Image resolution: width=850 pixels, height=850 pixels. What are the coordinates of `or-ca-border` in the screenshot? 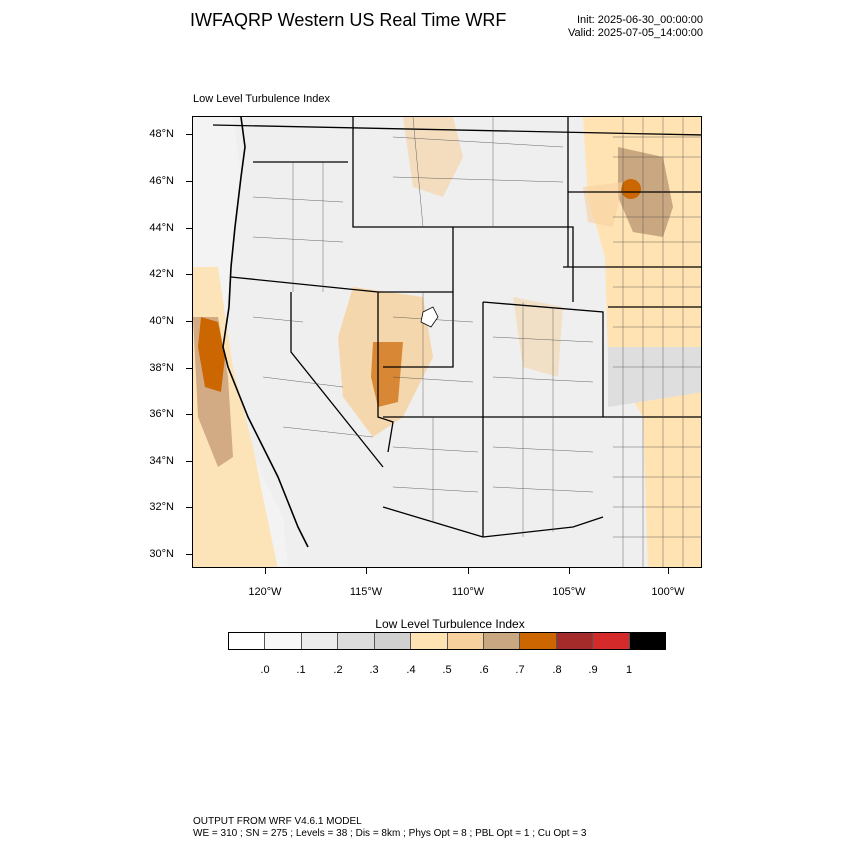 It's located at (304, 284).